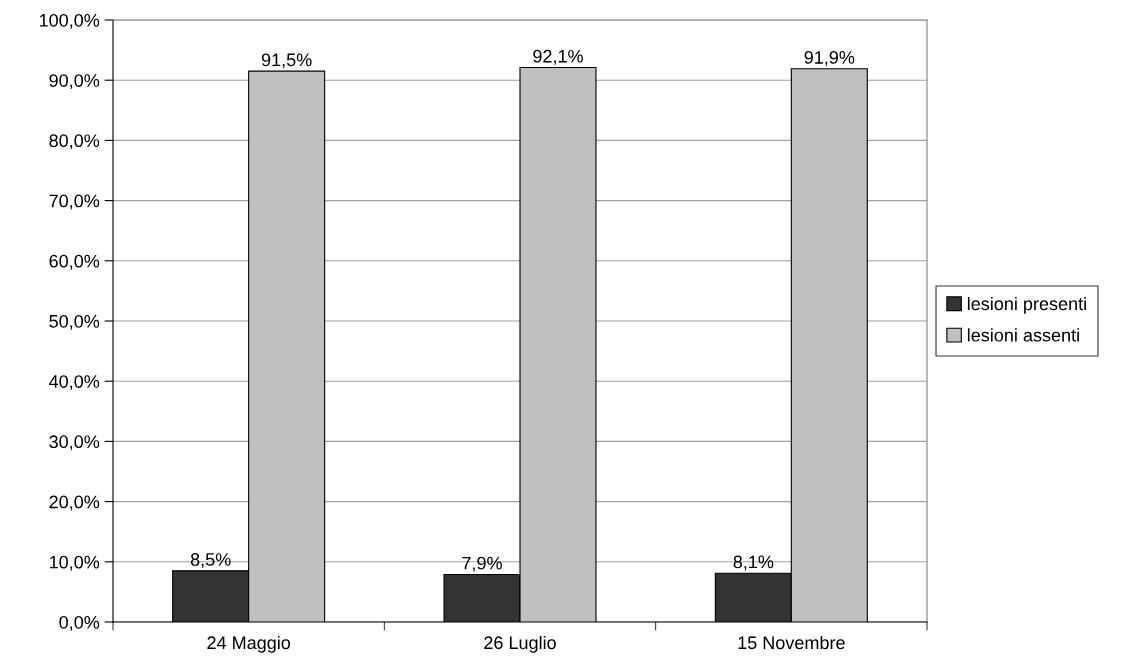  What do you see at coordinates (558, 57) in the screenshot?
I see `data-label: 92,1%` at bounding box center [558, 57].